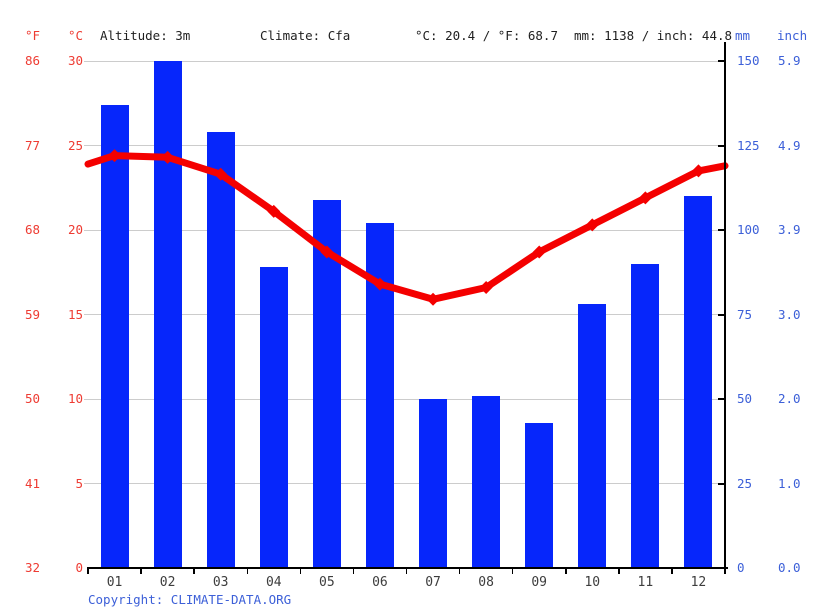 Image resolution: width=815 pixels, height=611 pixels. What do you see at coordinates (789, 567) in the screenshot?
I see `inch-tick: 0.0` at bounding box center [789, 567].